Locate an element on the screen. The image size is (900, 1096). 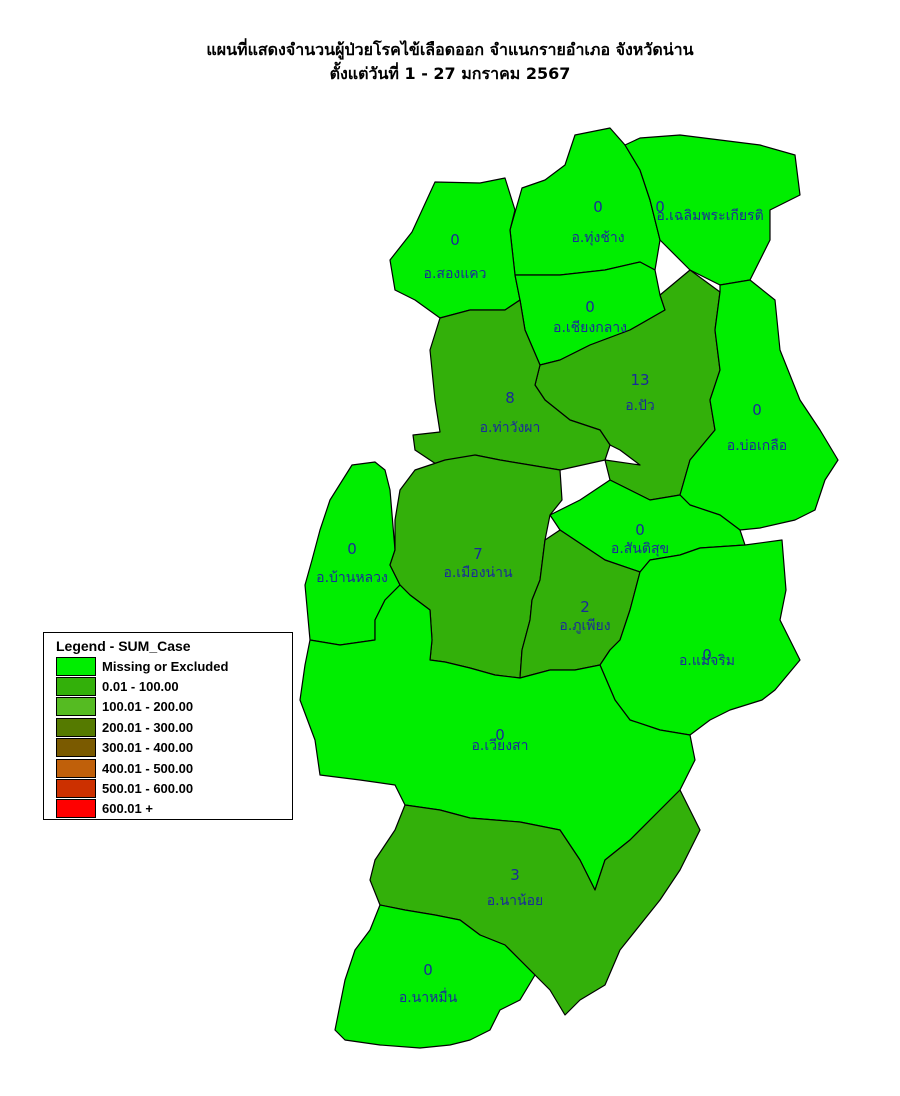
district-count-wiang-sa: 0 is located at coordinates (500, 735).